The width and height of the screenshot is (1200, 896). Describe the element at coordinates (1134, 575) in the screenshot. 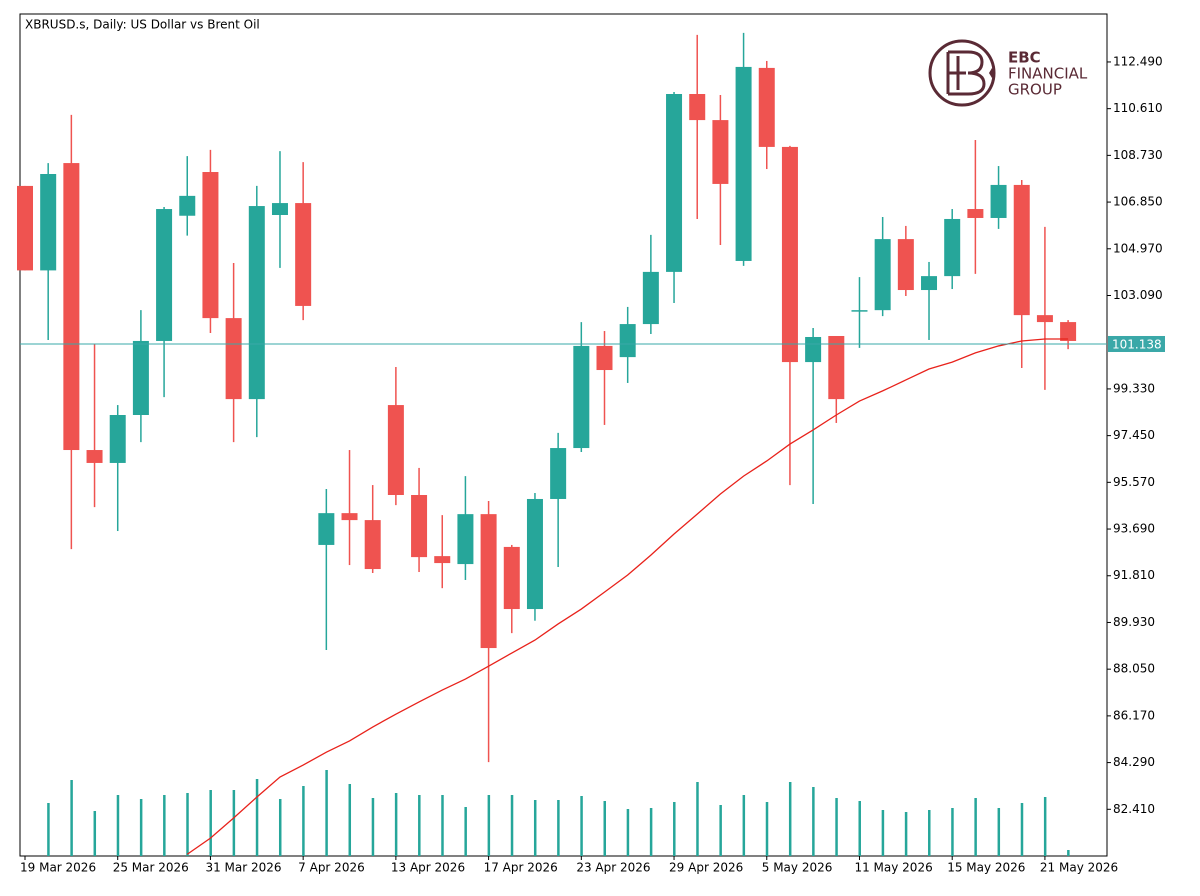

I see `y-tick-label: 91.810` at that location.